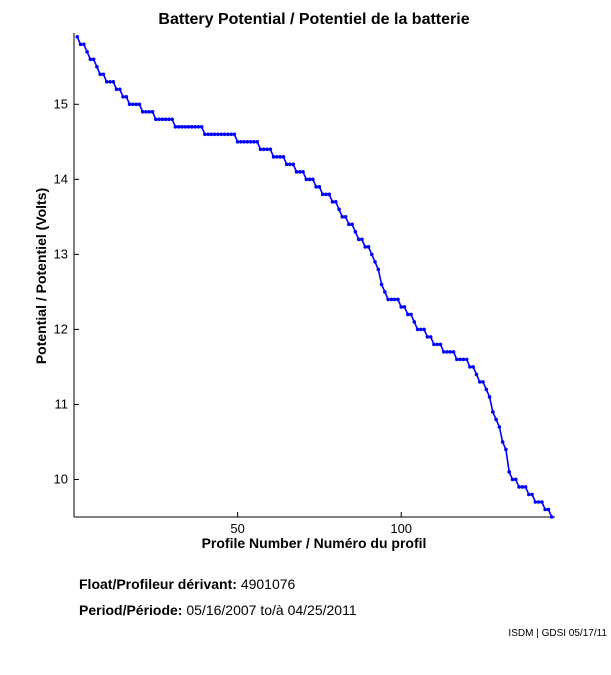 This screenshot has height=675, width=611. I want to click on y-tick-label: 13, so click(61, 253).